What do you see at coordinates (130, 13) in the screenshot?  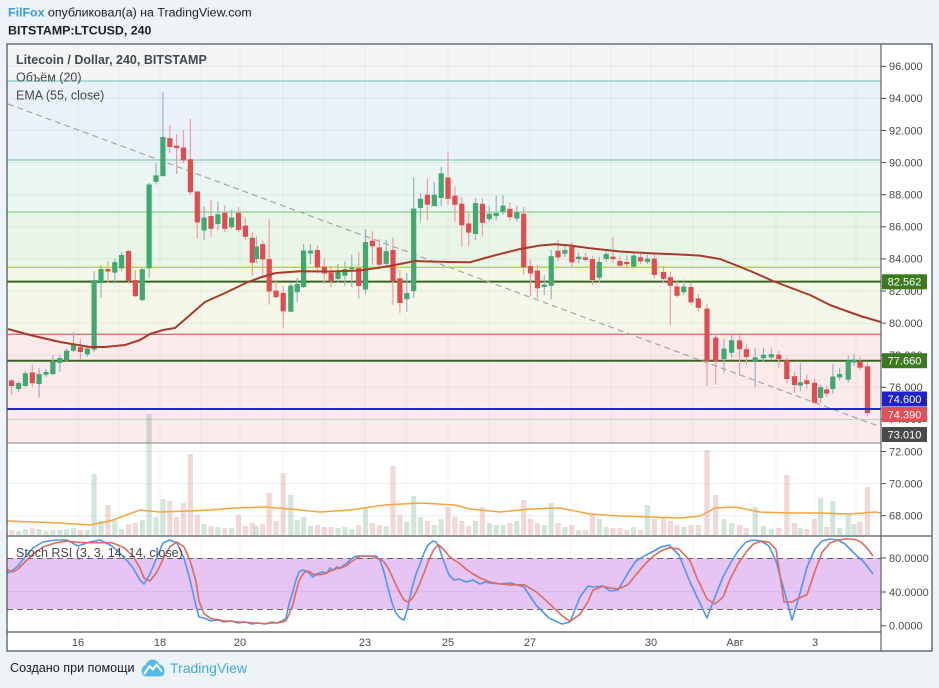 I see `svg-text:FilFox опубликовал(а) на Tradi: FilFox опубликовал(а) на TradingView.com` at bounding box center [130, 13].